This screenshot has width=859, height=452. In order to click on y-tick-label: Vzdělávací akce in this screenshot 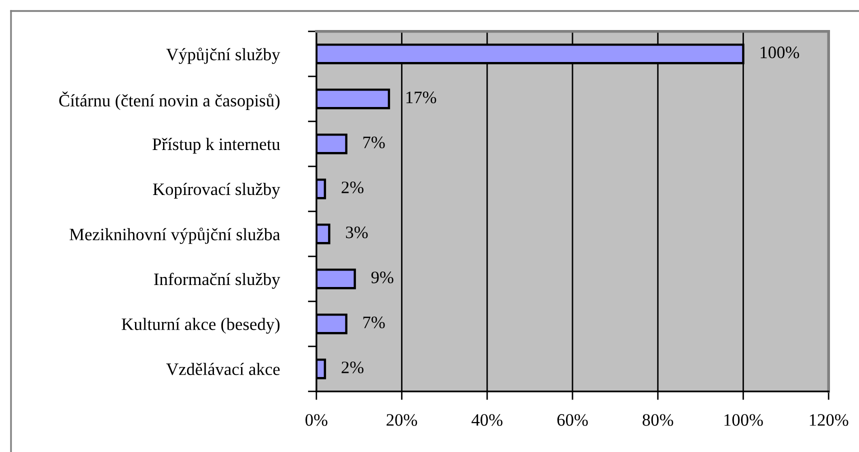, I will do `click(223, 369)`.